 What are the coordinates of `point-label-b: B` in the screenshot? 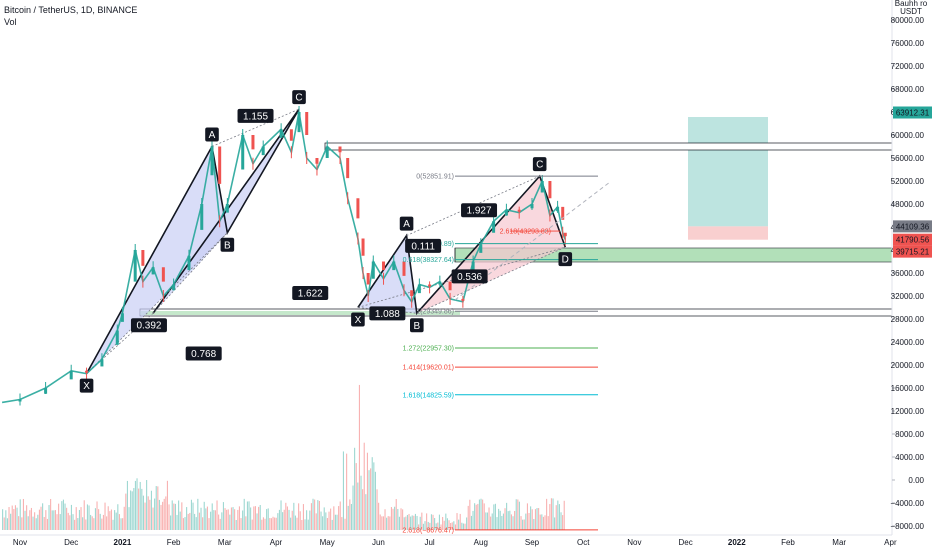 It's located at (417, 325).